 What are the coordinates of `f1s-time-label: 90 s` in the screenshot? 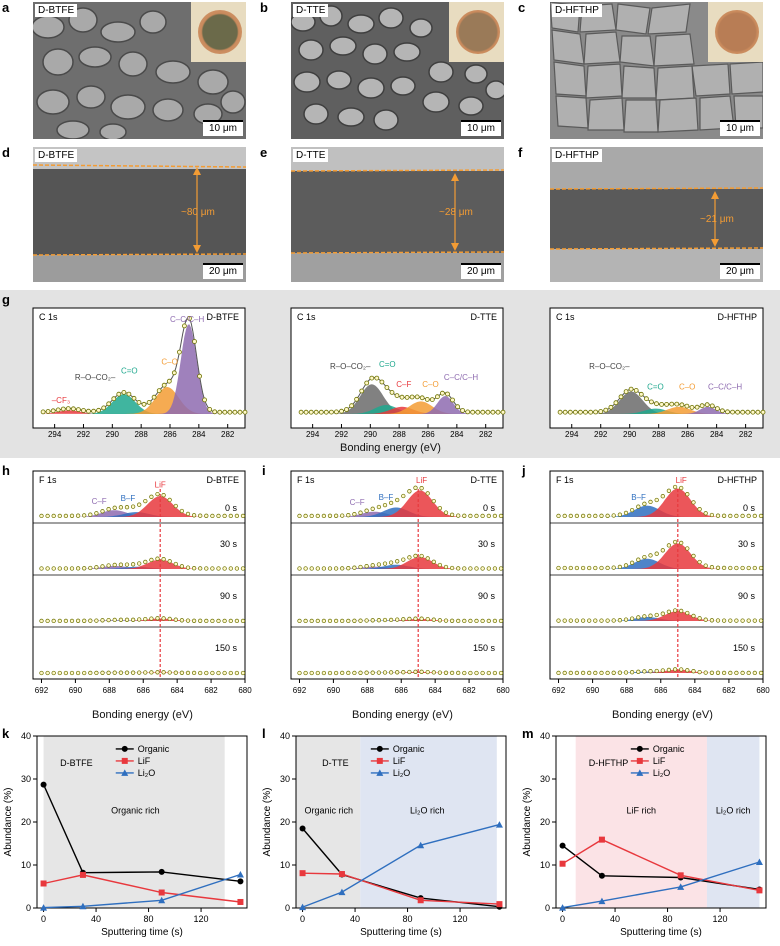 It's located at (747, 596).